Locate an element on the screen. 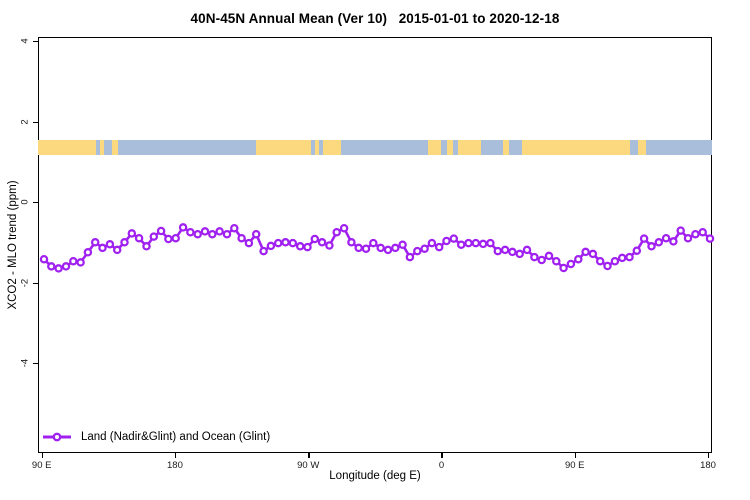 The image size is (750, 500). y-axis-tick-label: 0 is located at coordinates (25, 202).